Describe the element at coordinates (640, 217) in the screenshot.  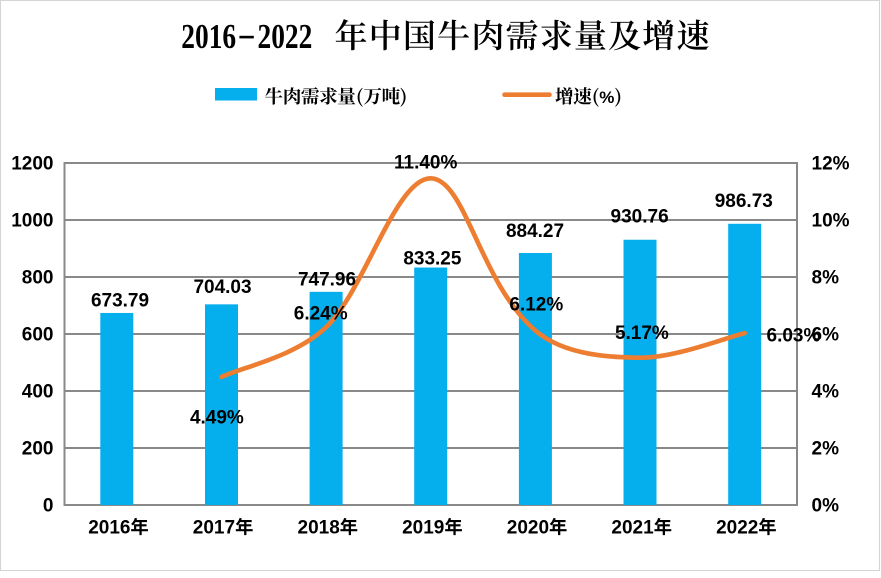
I see `svg-text: 930.76` at that location.